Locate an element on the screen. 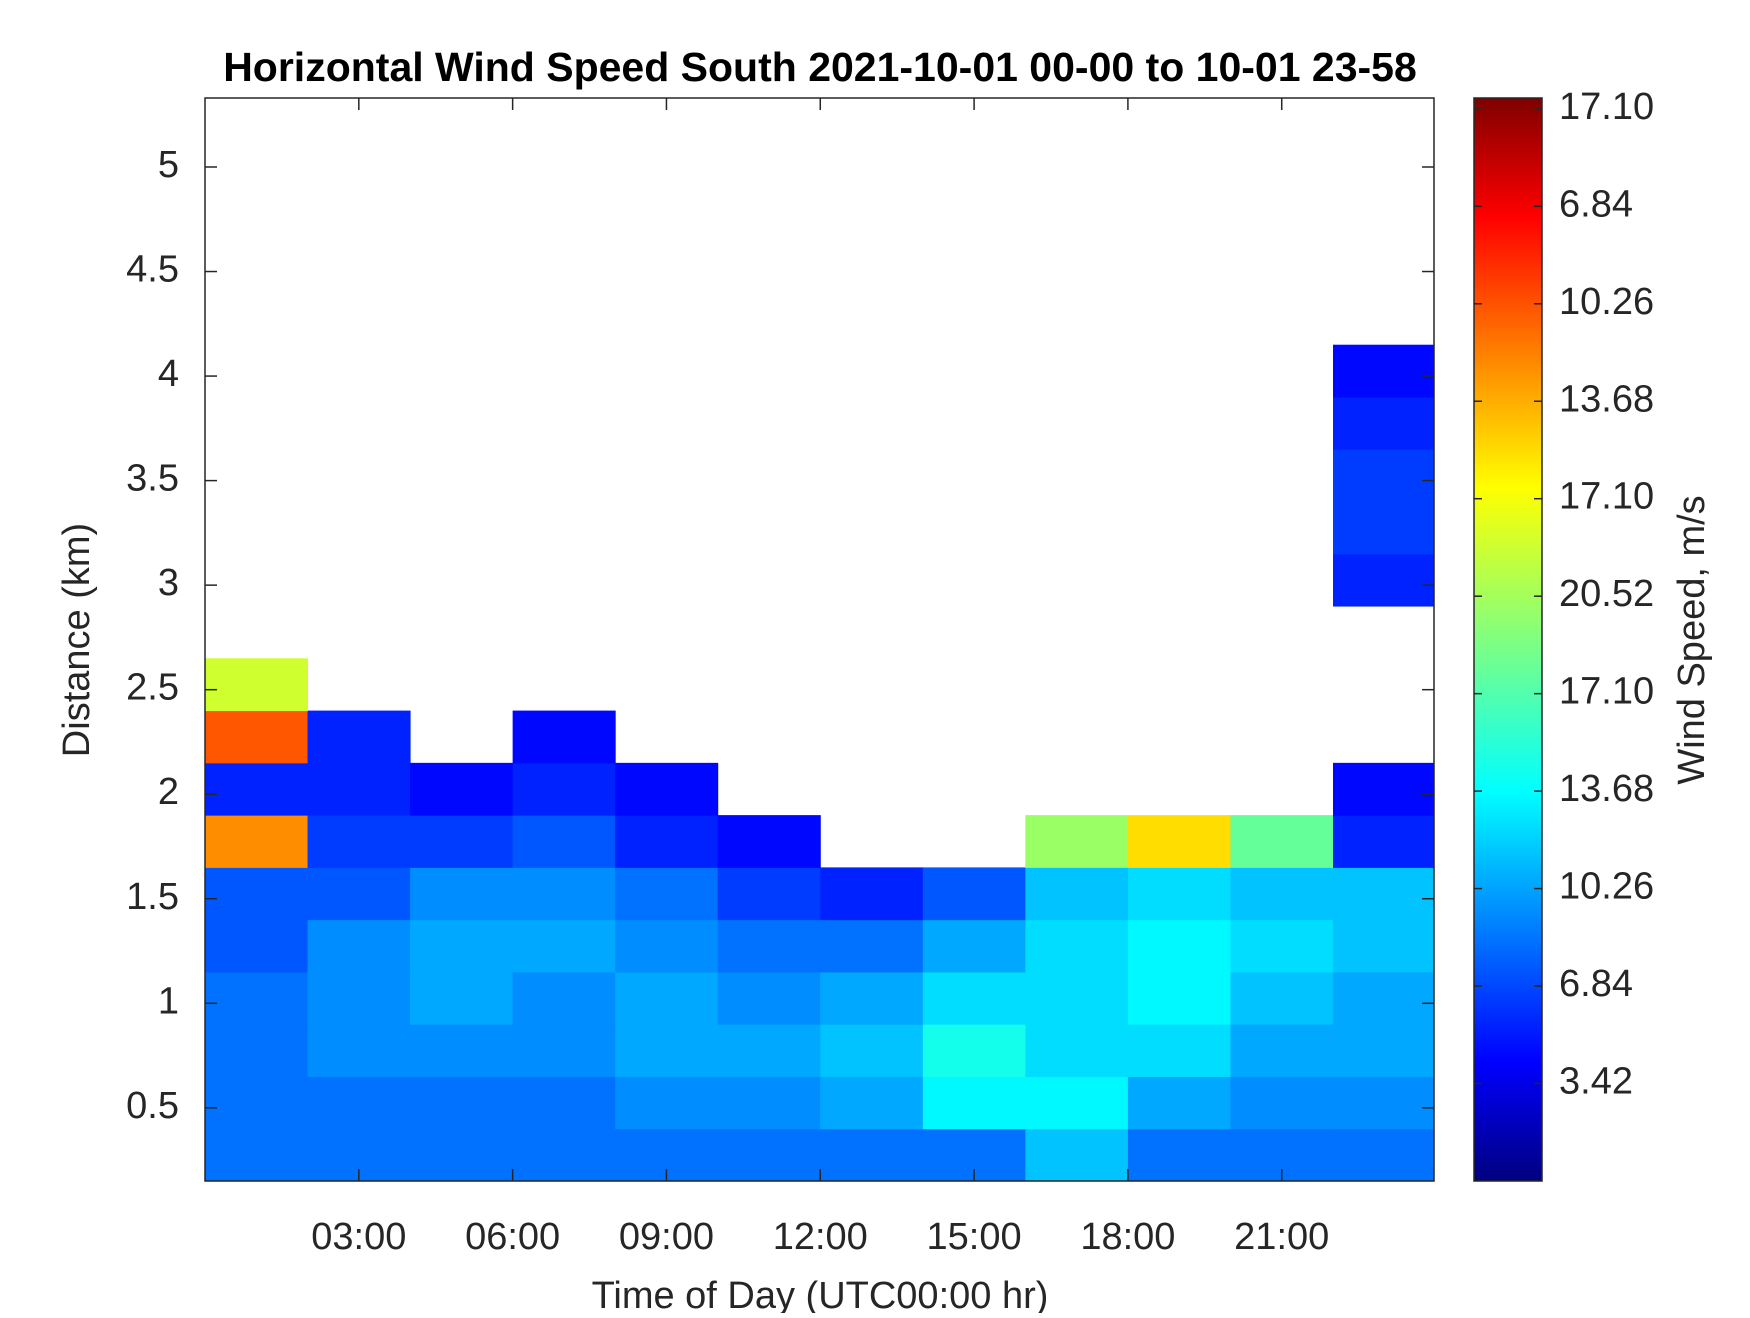 The width and height of the screenshot is (1750, 1318). y-tick-label: 2.5 is located at coordinates (152, 688).